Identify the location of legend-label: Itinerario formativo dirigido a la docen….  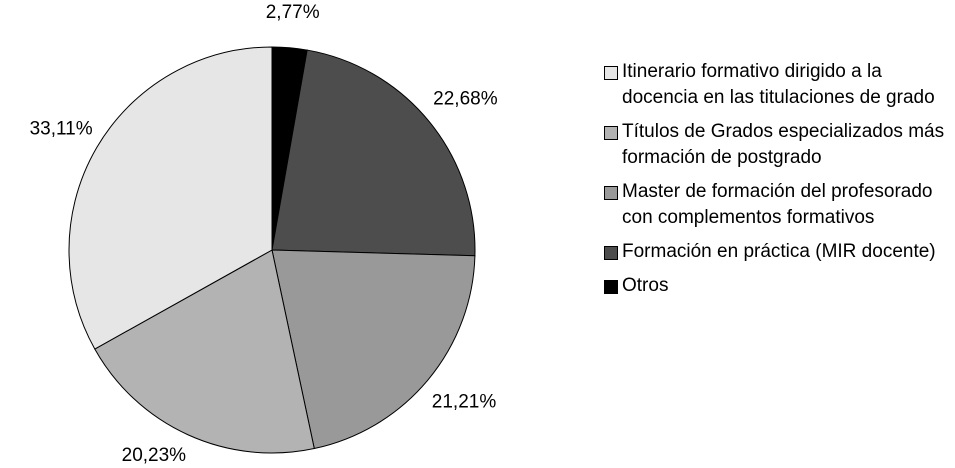
(778, 84).